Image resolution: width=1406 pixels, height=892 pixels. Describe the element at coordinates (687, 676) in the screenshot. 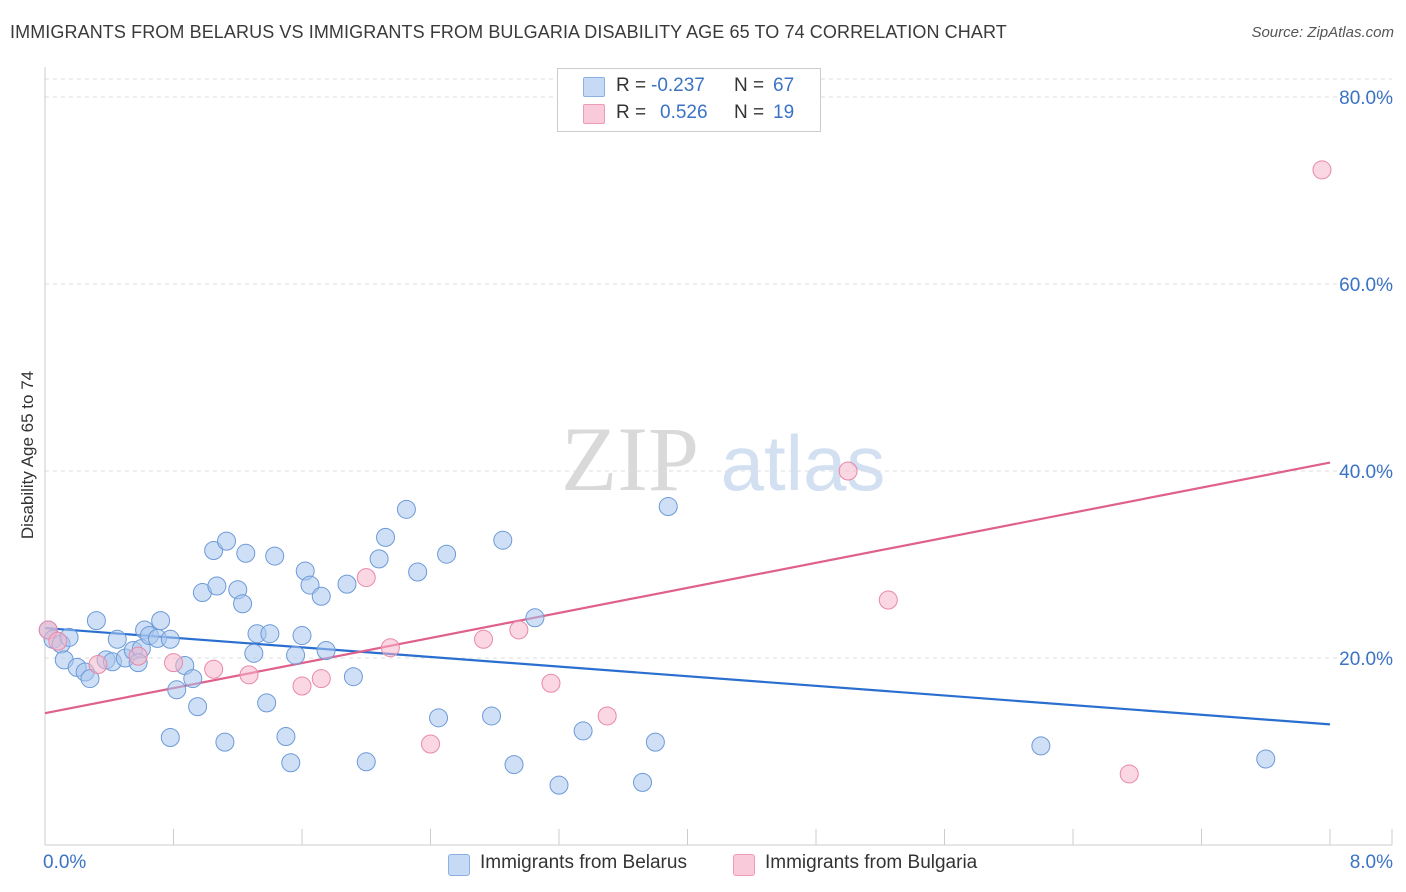

I see `trend-line-belarus` at that location.